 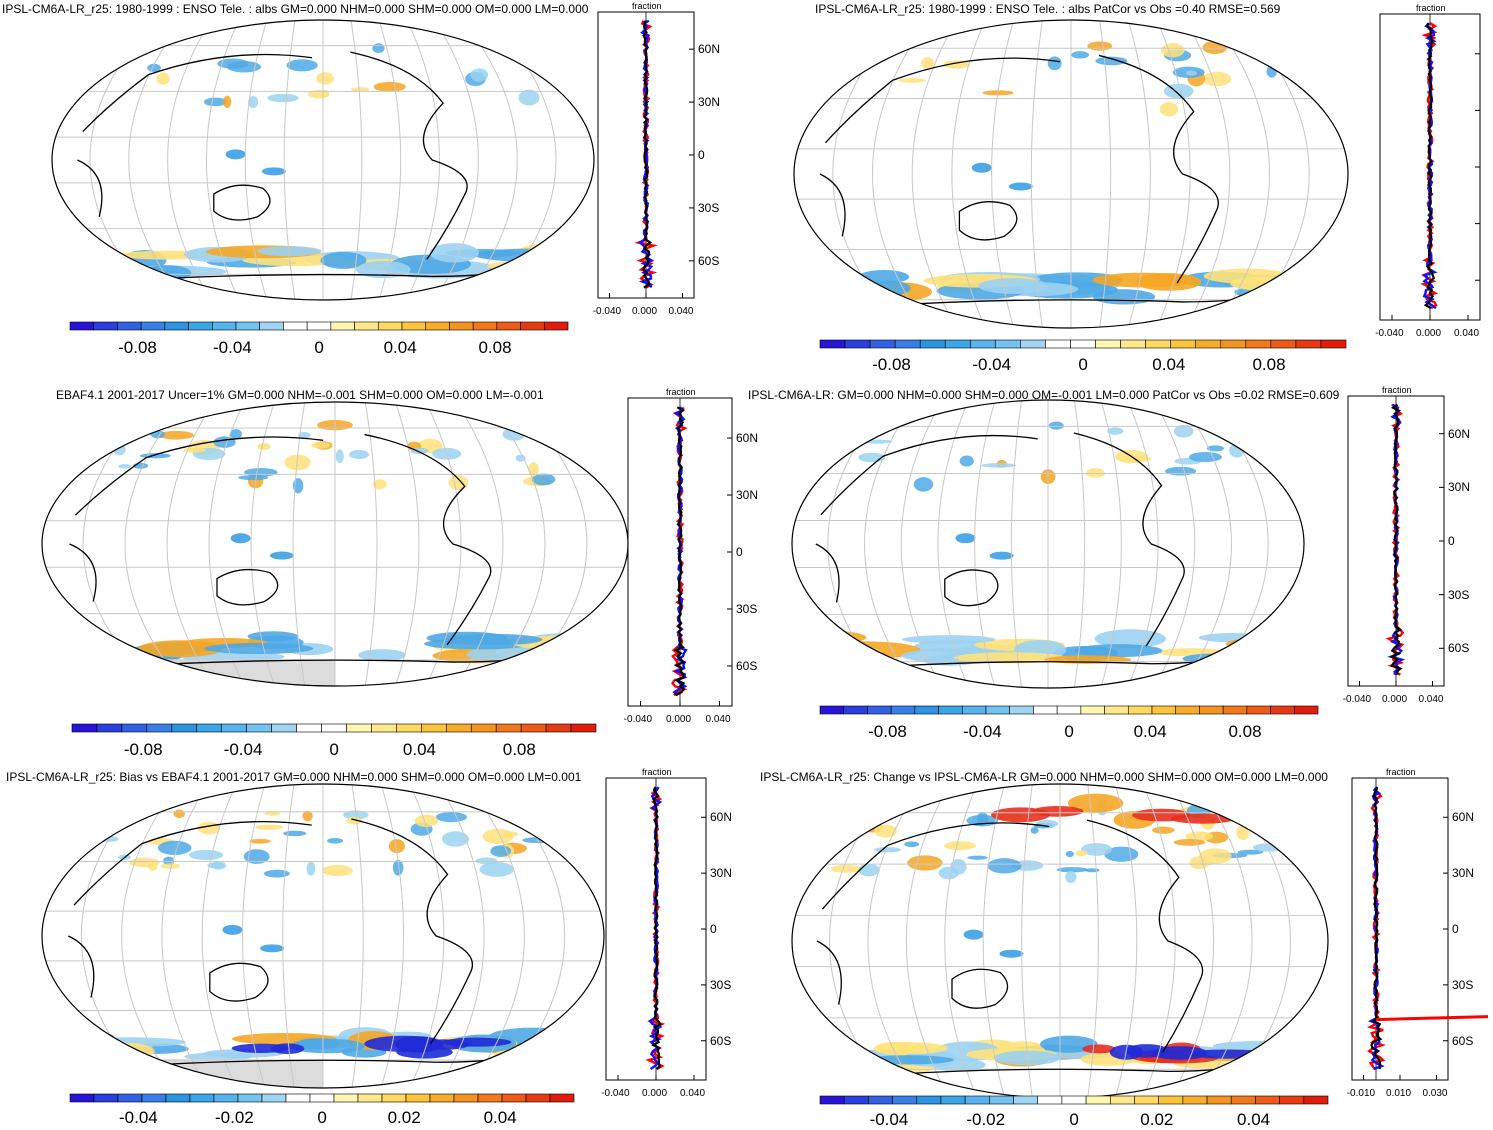 What do you see at coordinates (681, 311) in the screenshot?
I see `profile-x-tick: 0.040` at bounding box center [681, 311].